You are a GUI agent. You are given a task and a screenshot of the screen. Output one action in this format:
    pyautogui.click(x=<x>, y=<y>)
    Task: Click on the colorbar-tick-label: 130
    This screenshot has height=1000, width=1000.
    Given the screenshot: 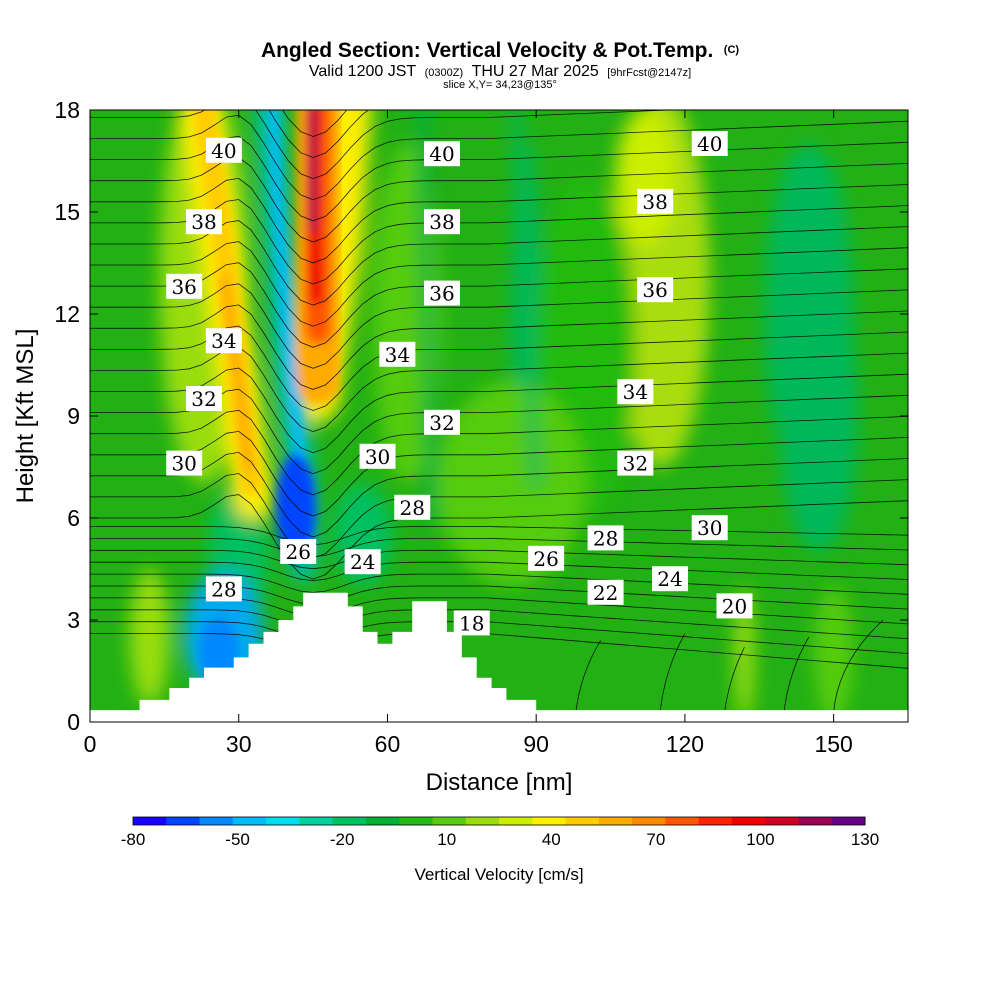 What is the action you would take?
    pyautogui.click(x=865, y=839)
    